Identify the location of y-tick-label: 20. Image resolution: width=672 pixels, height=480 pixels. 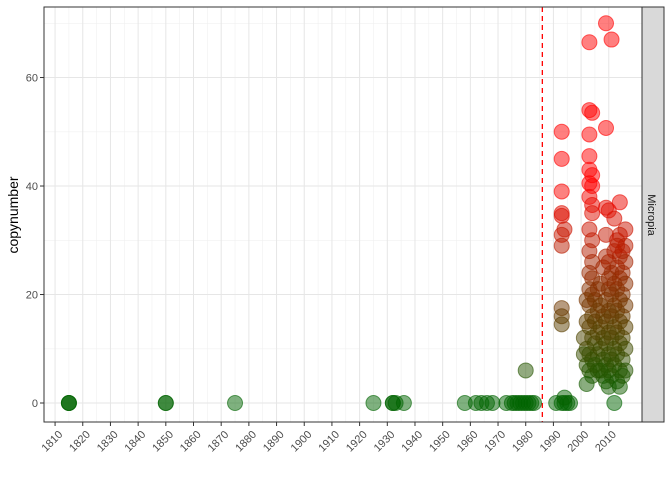
(32, 296).